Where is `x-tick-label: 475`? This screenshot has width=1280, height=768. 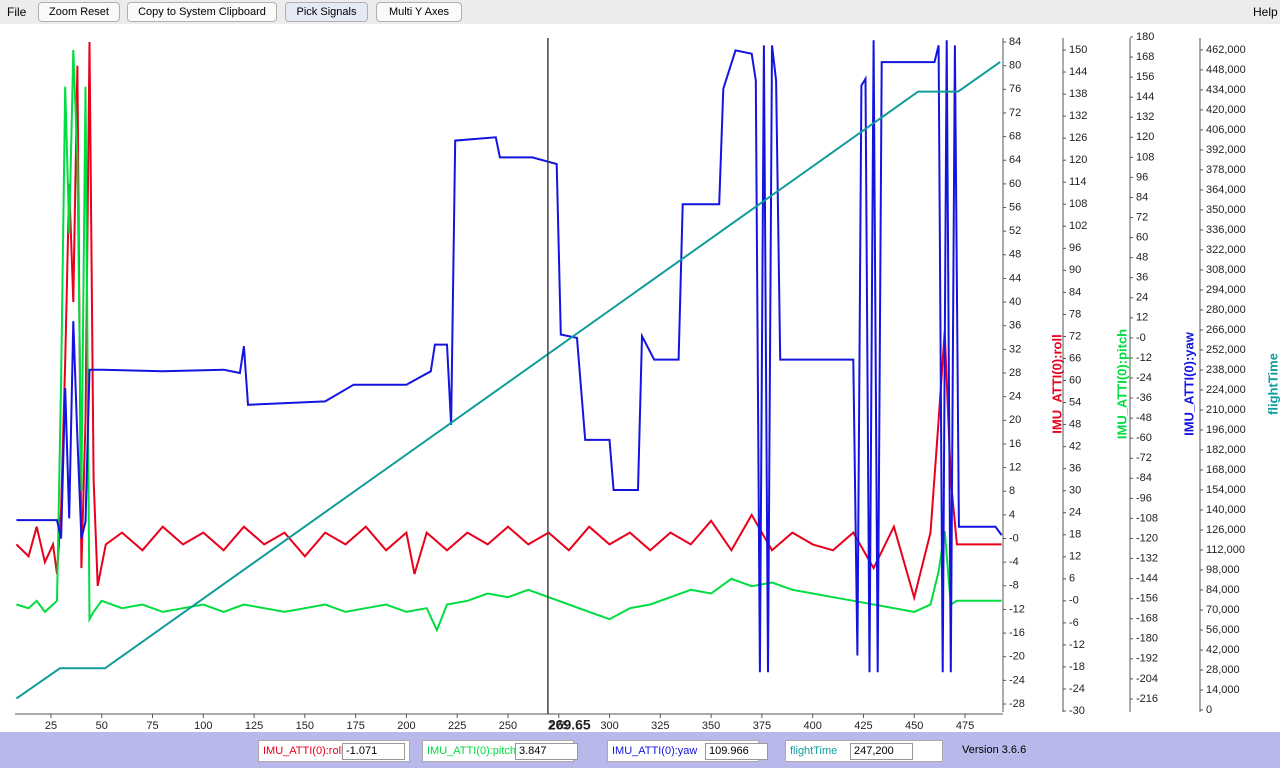 x-tick-label: 475 is located at coordinates (965, 726).